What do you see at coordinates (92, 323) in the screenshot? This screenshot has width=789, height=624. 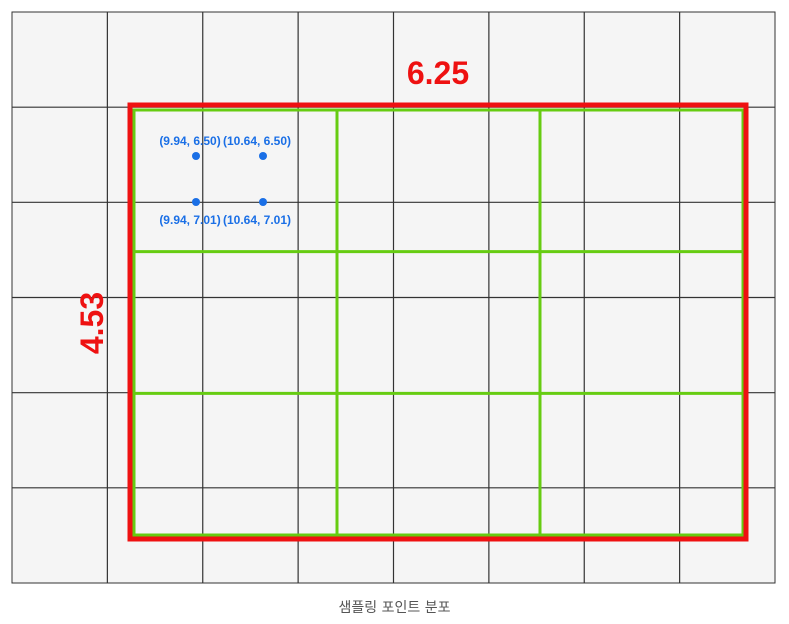 I see `roi-height-label: 4.53` at bounding box center [92, 323].